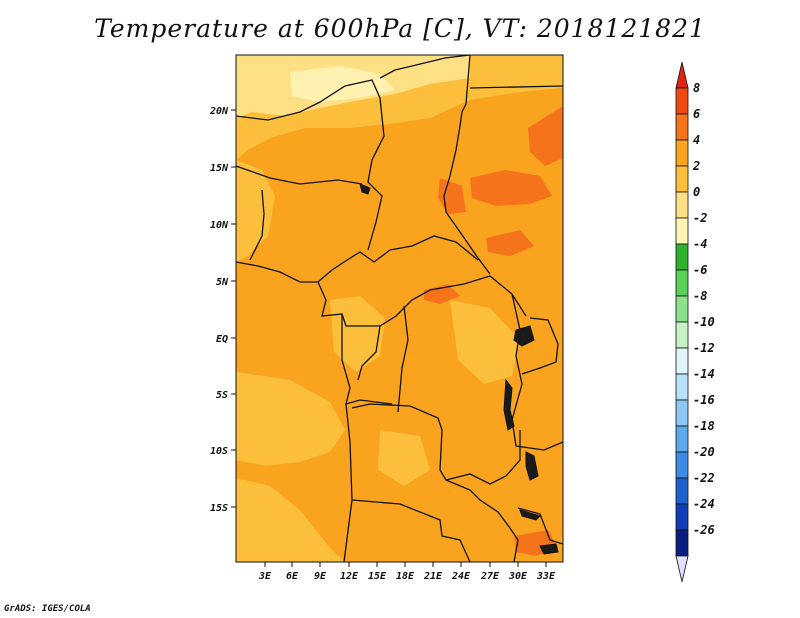 This screenshot has width=800, height=618. Describe the element at coordinates (433, 576) in the screenshot. I see `lon-label: 21E` at that location.